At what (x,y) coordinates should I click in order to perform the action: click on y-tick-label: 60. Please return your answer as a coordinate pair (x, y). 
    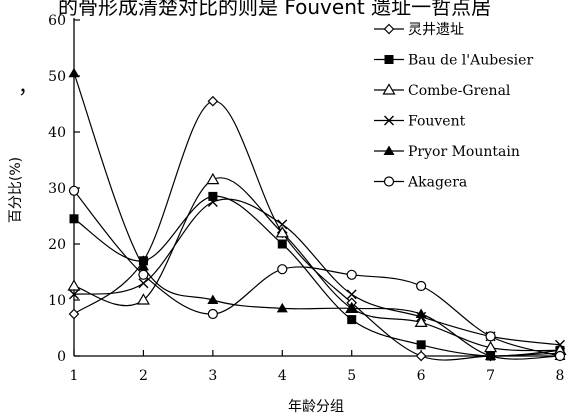
    Looking at the image, I should click on (57, 21).